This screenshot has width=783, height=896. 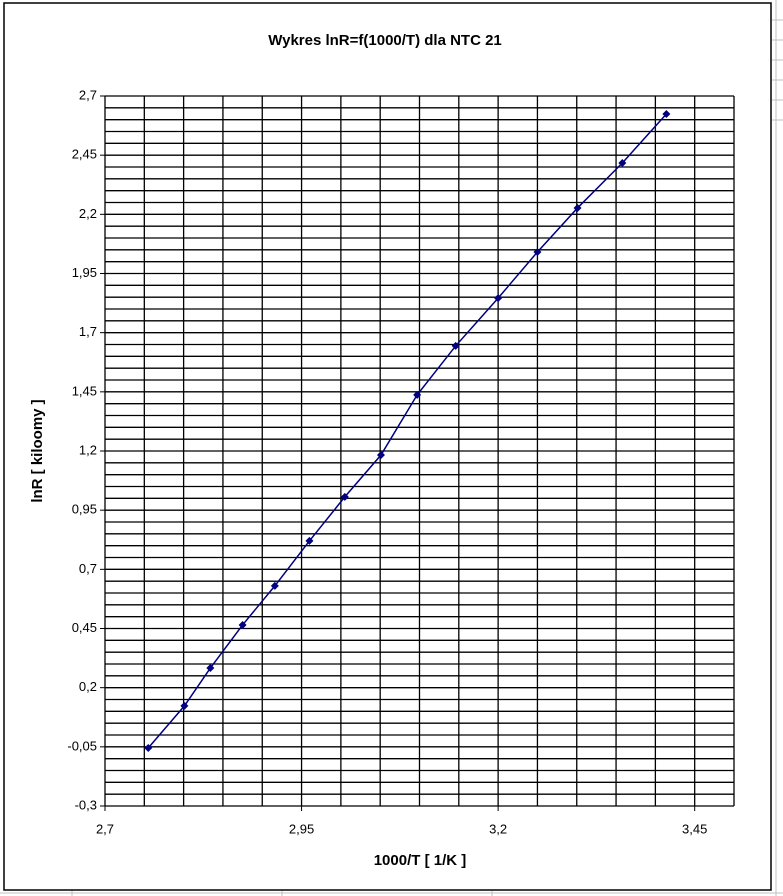 I want to click on y-tick-label: 2,2, so click(x=88, y=213).